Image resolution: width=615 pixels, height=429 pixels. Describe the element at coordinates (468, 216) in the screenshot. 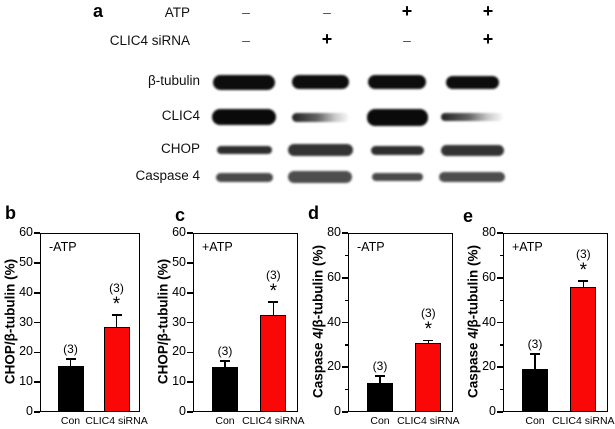

I see `panel-label-e: e` at that location.